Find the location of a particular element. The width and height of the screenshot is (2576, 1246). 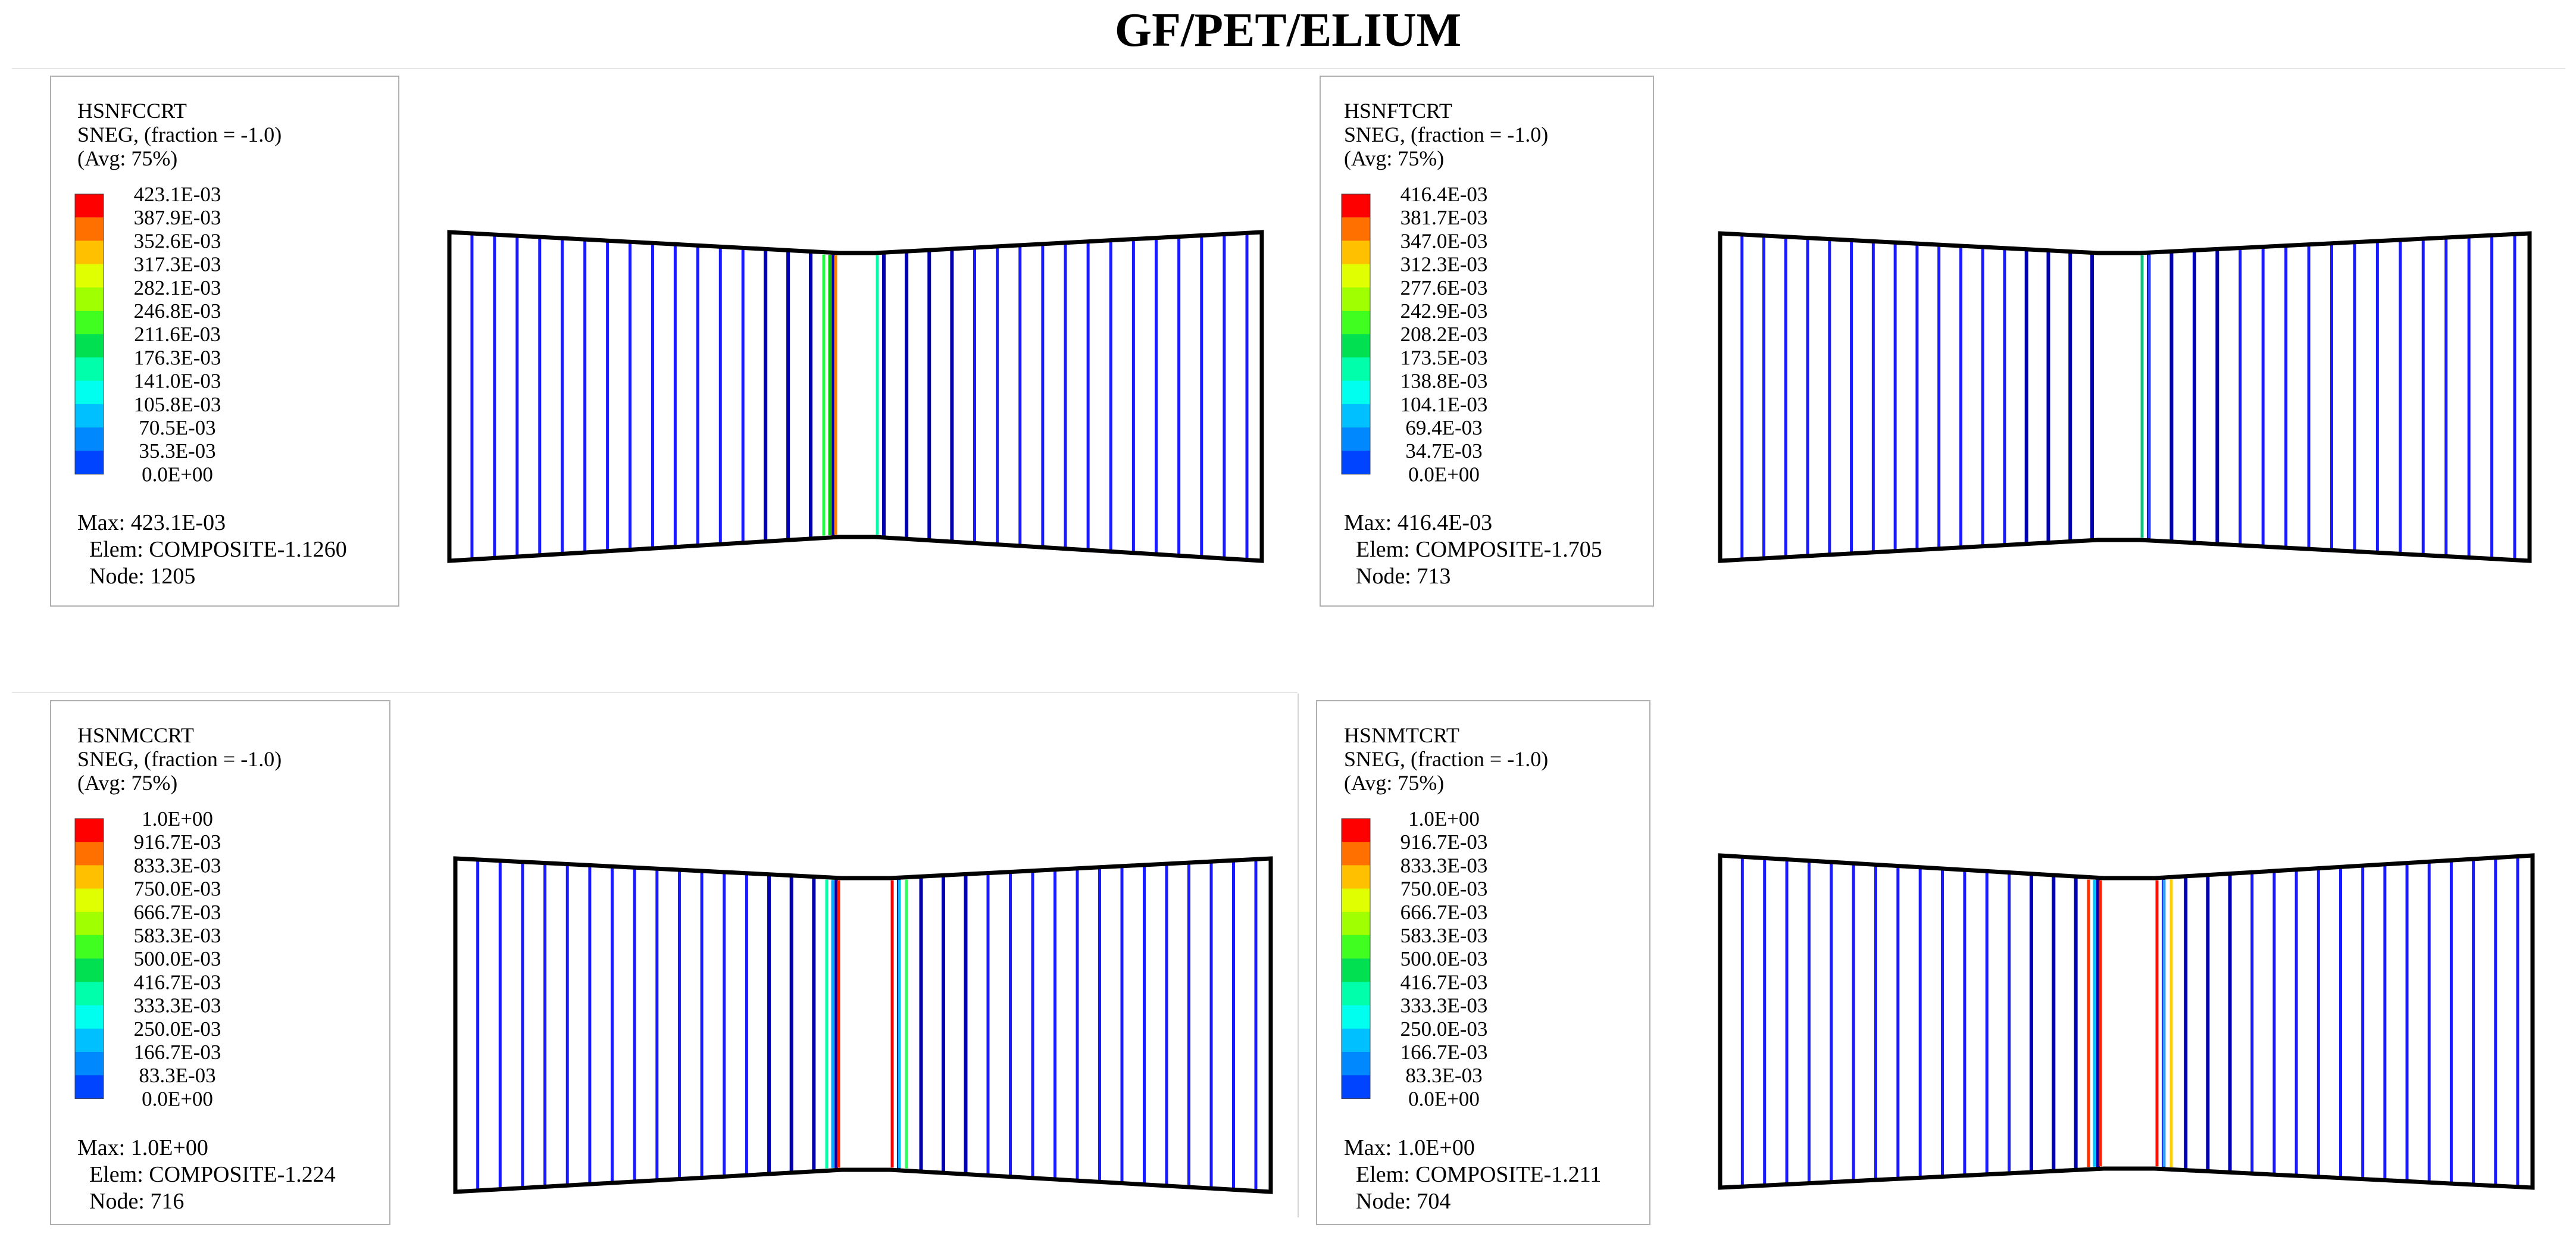

legend-tick-label: 423.1E-03 is located at coordinates (177, 195).